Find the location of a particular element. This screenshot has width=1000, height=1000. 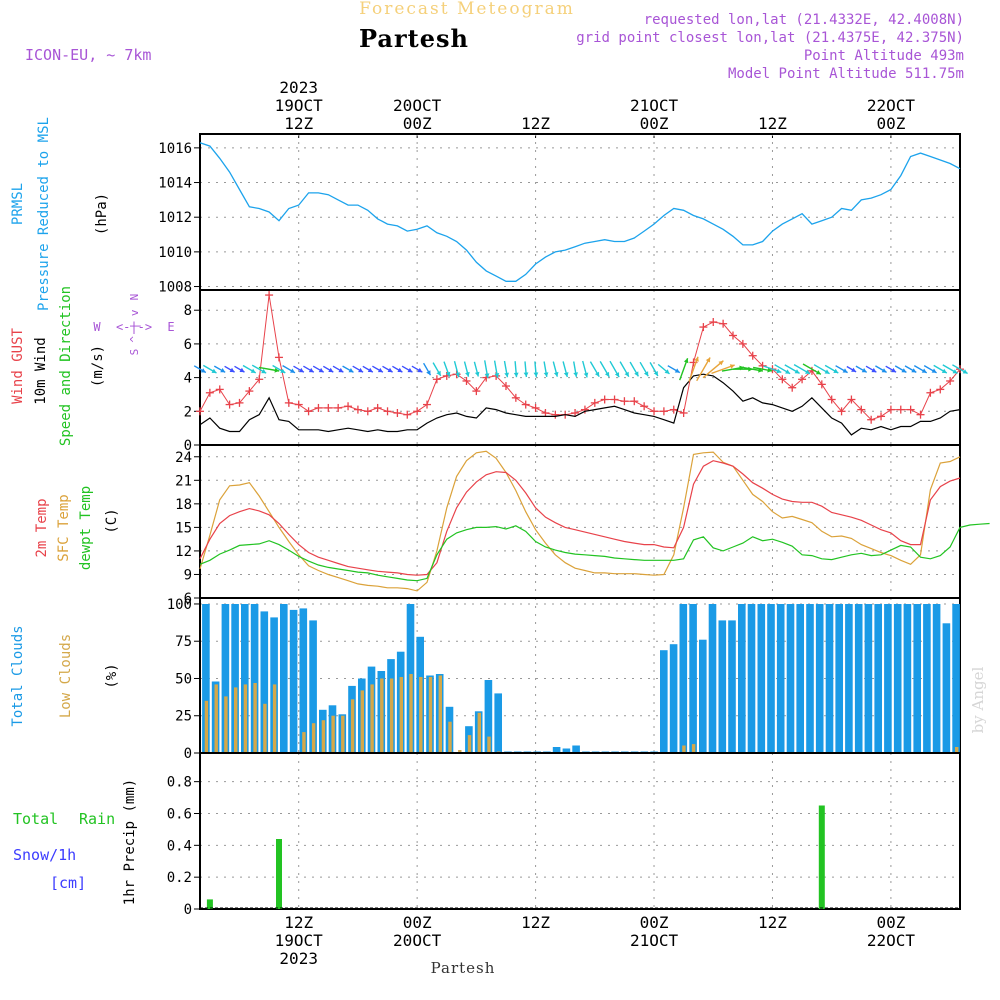

precip-ytick-label-2: 0.4 is located at coordinates (179, 846).